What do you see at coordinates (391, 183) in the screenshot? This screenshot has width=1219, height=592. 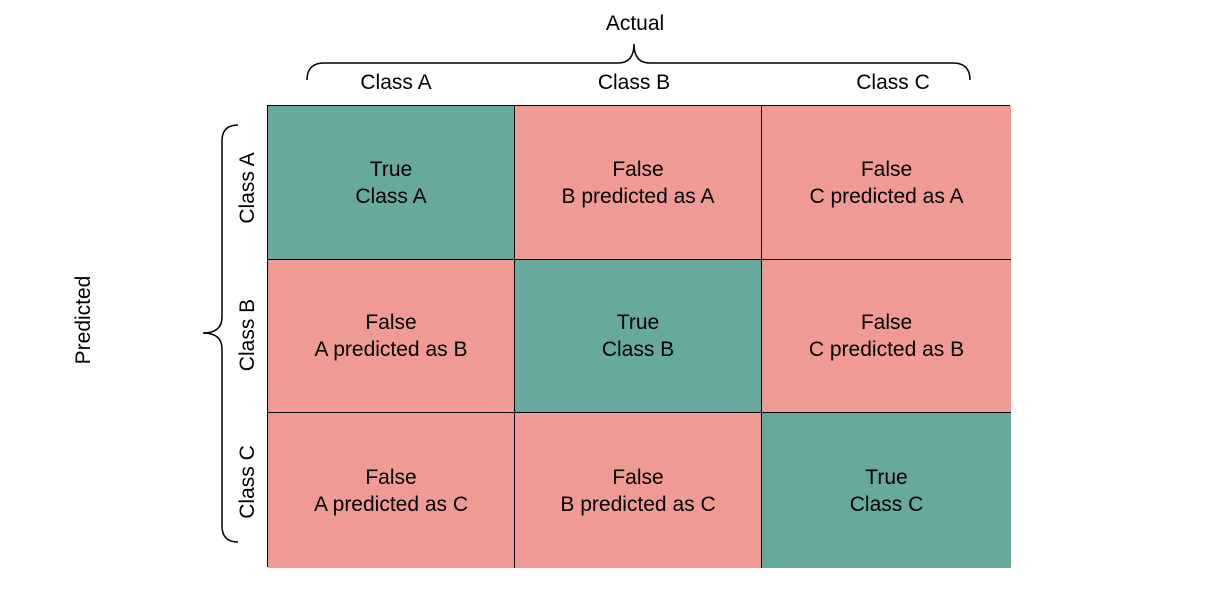 I see `matrix-cell-a-a: True Class A` at bounding box center [391, 183].